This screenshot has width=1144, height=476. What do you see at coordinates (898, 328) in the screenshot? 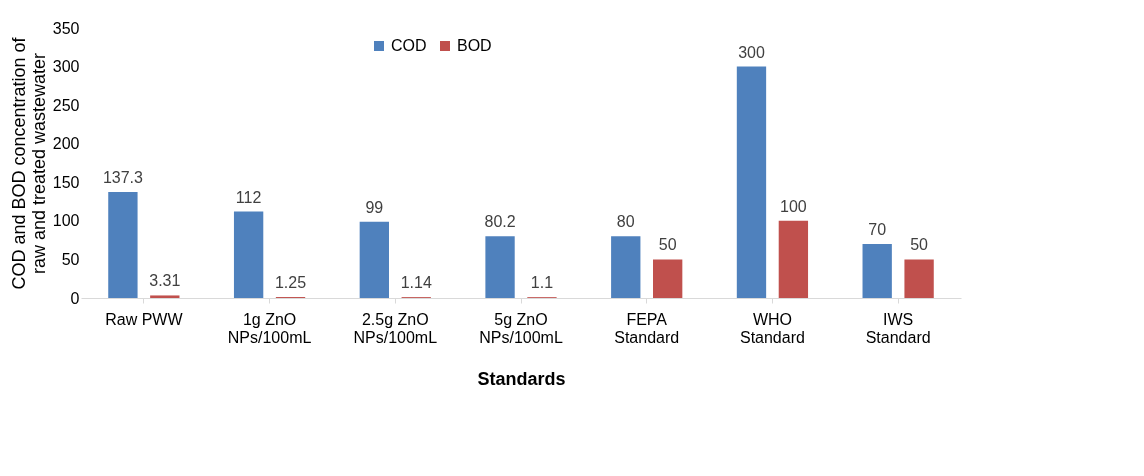
I see `x-tick-label: IWS Standard` at bounding box center [898, 328].